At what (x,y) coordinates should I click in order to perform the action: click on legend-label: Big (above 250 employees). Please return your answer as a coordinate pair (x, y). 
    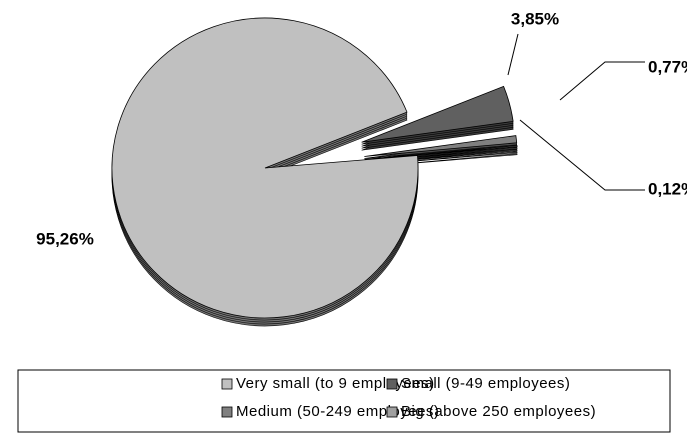
    Looking at the image, I should click on (498, 411).